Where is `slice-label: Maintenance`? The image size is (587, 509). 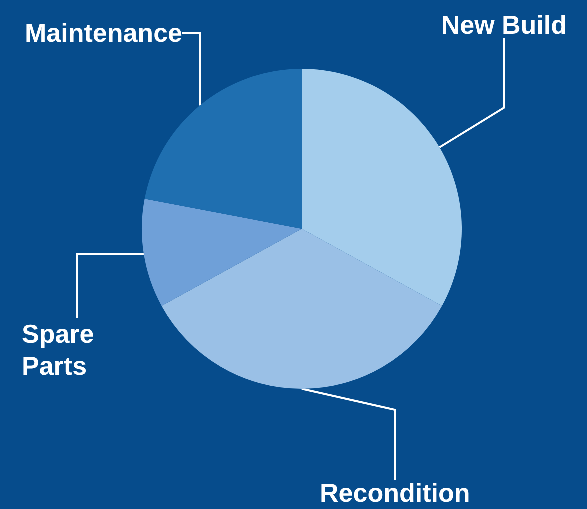
slice-label: Maintenance is located at coordinates (103, 33).